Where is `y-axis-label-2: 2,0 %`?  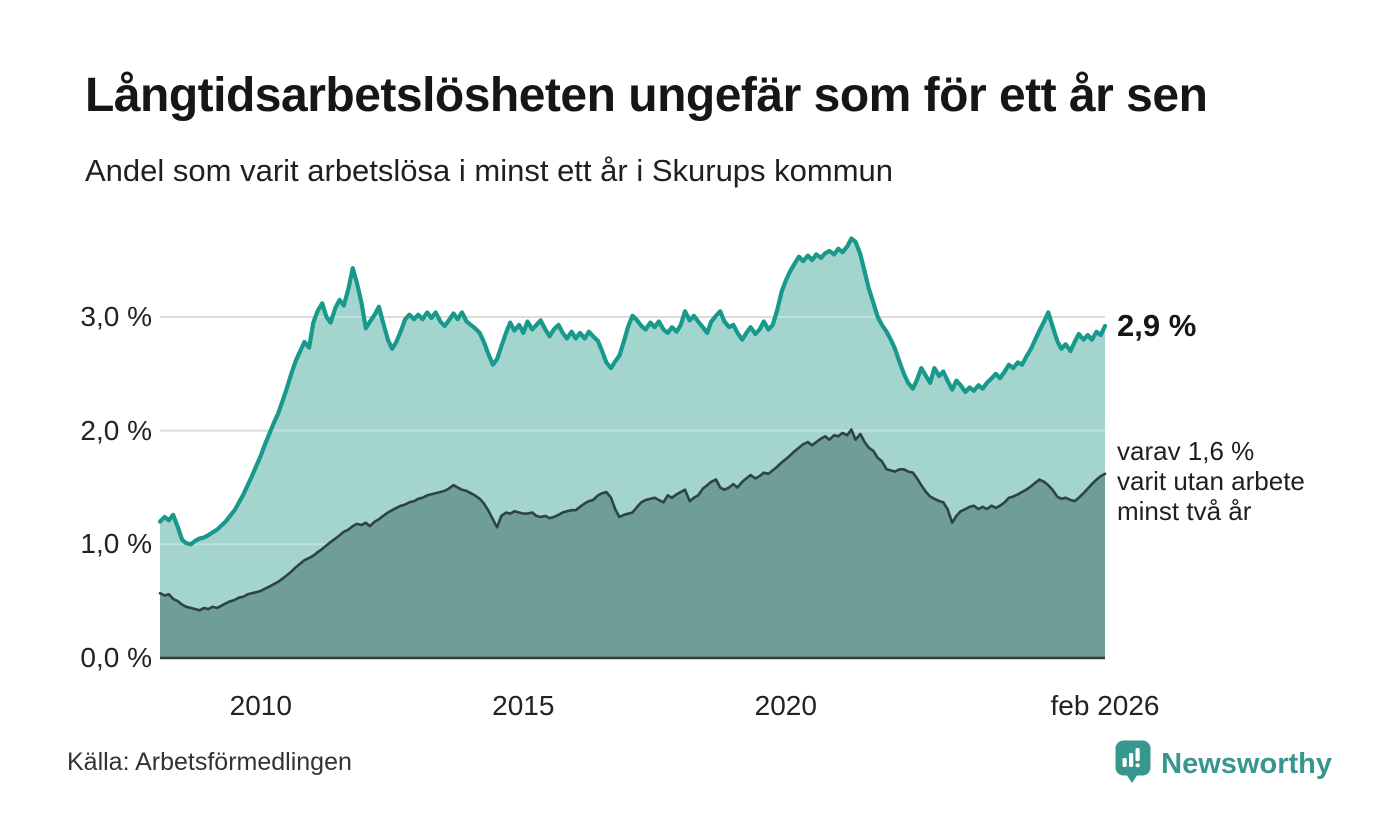
y-axis-label-2: 2,0 % is located at coordinates (116, 430).